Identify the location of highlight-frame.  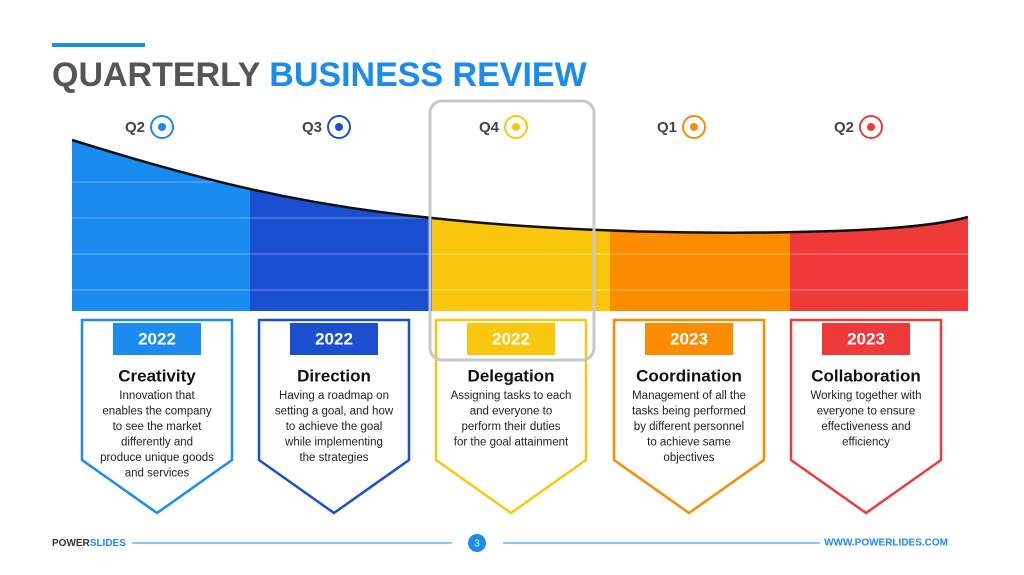
(512, 230).